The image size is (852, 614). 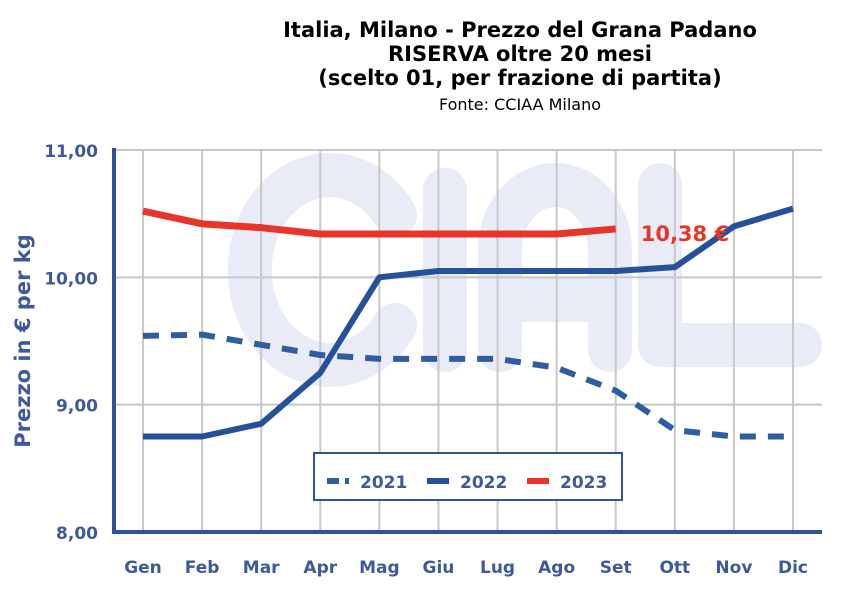 I want to click on chart-title-line-3: (scelto 01, per frazione di partita), so click(x=520, y=78).